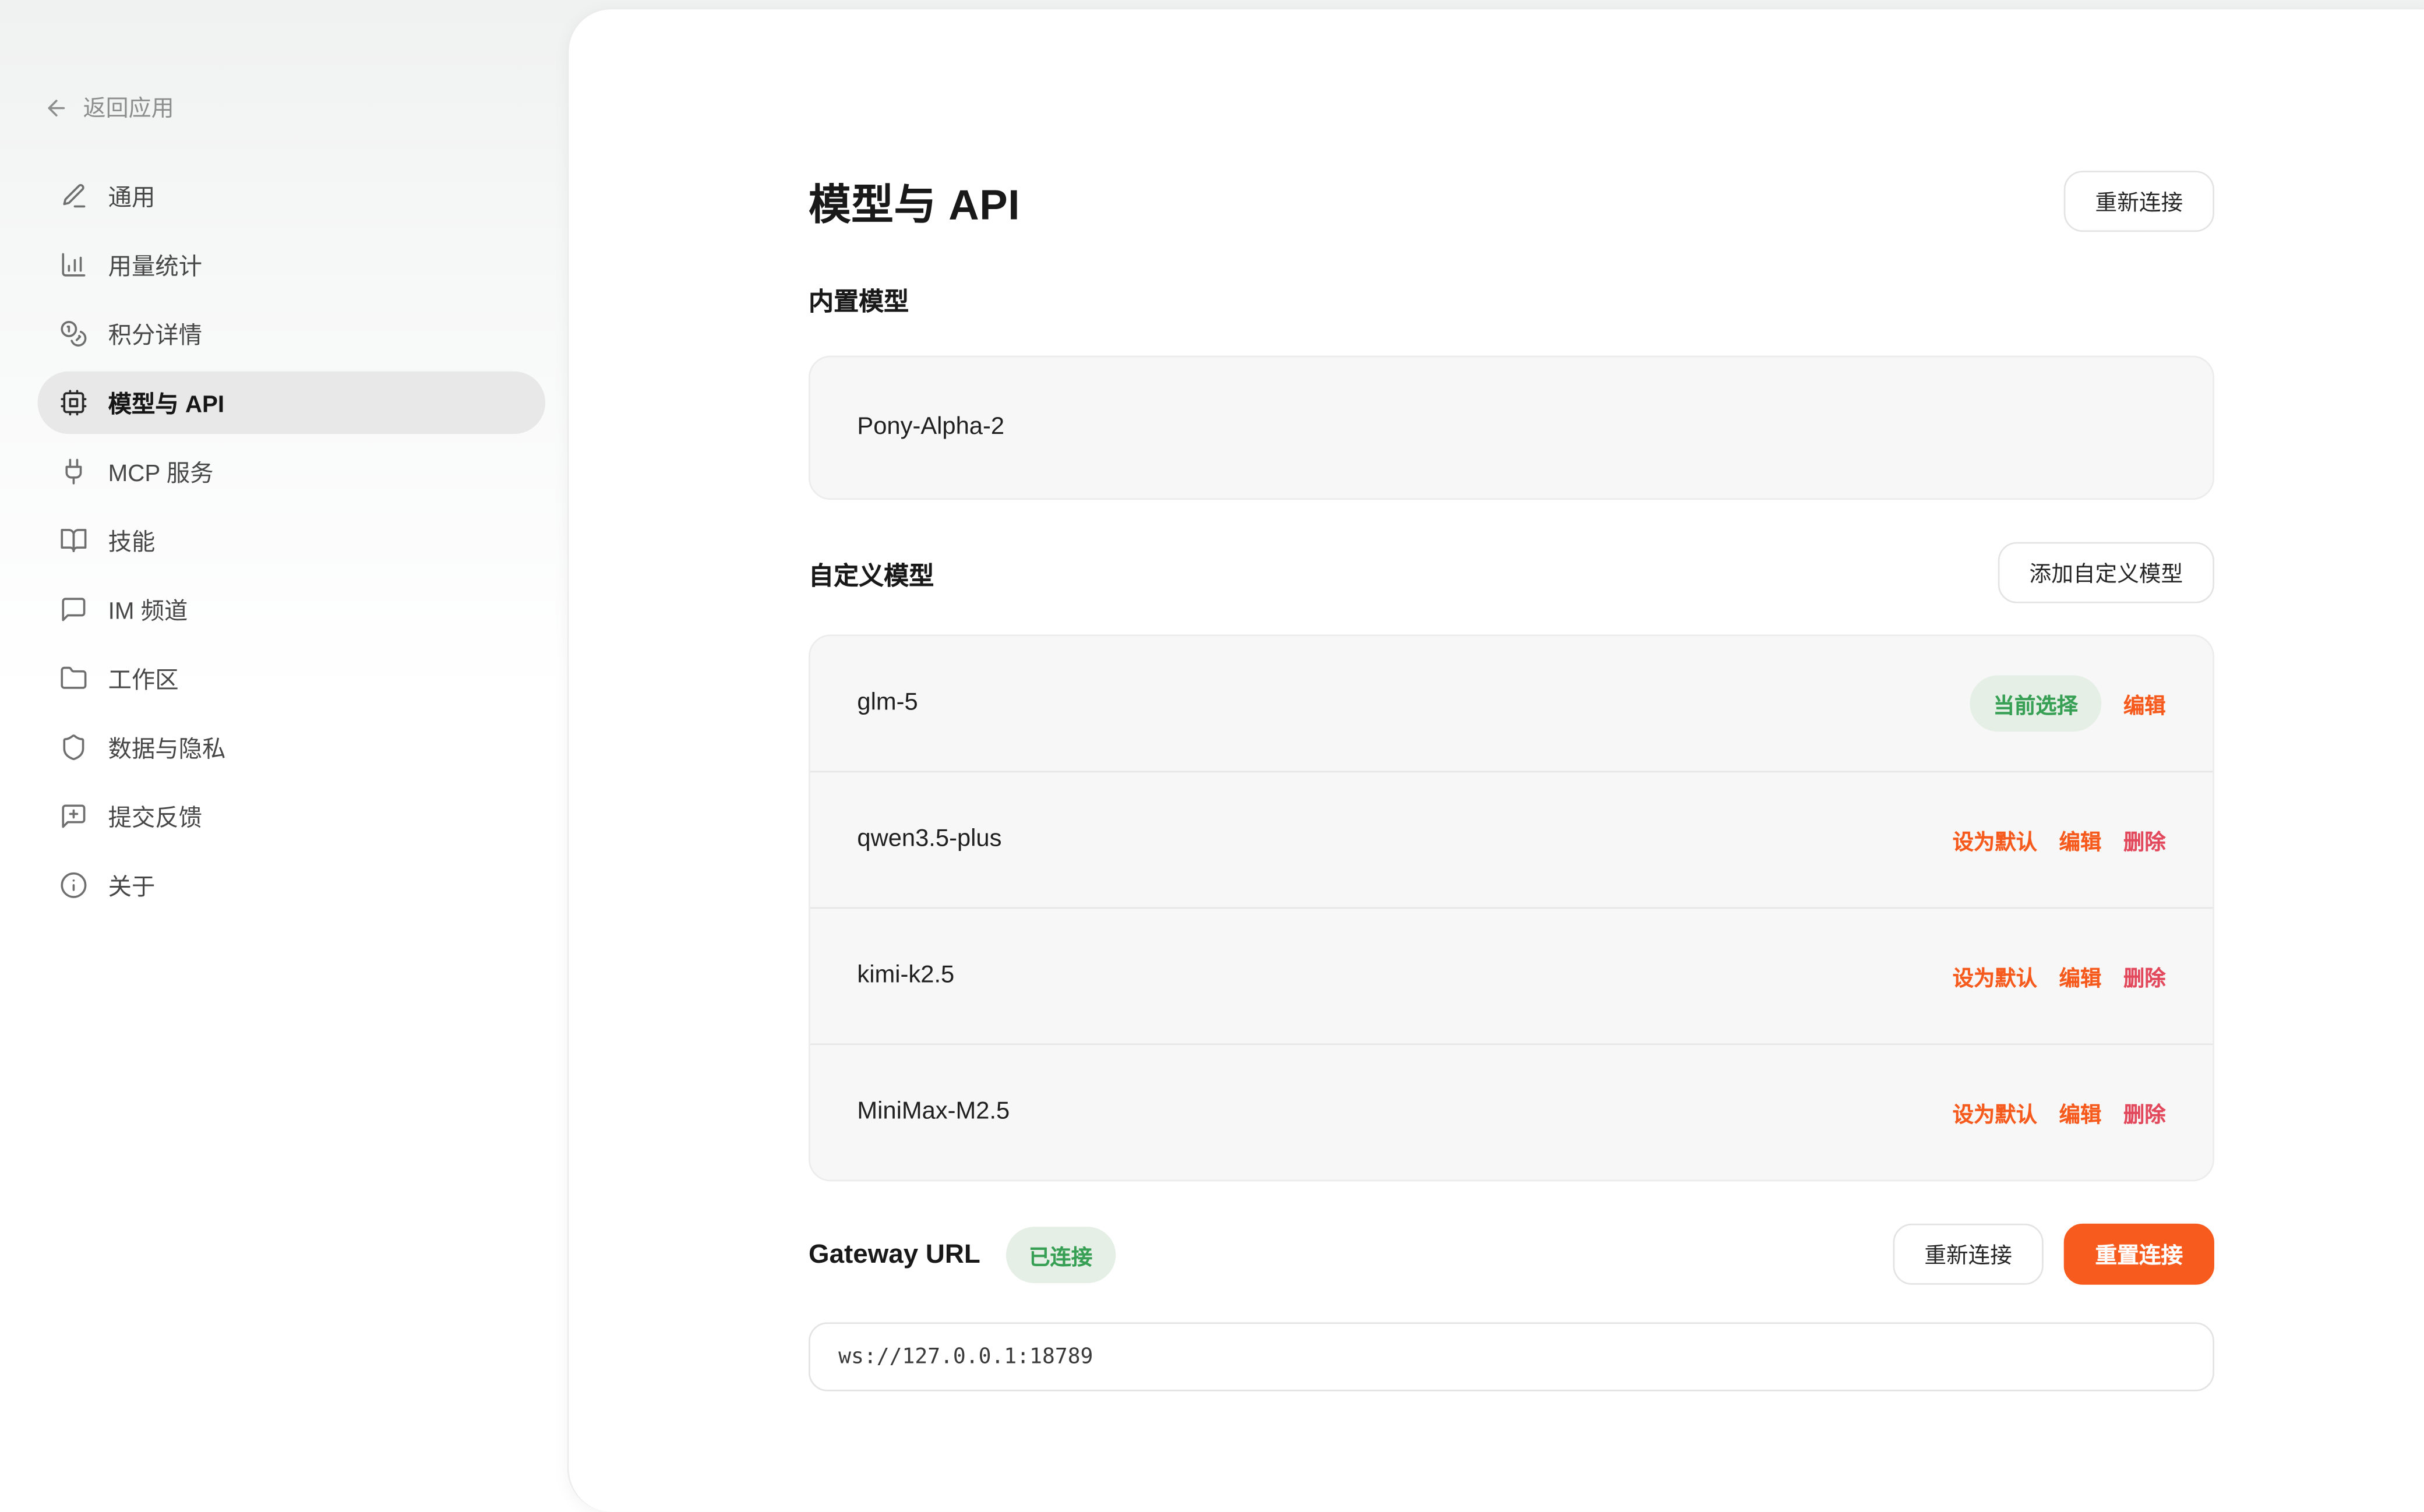 This screenshot has height=1512, width=2424. I want to click on sidebar-item-label: 技能, so click(132, 542).